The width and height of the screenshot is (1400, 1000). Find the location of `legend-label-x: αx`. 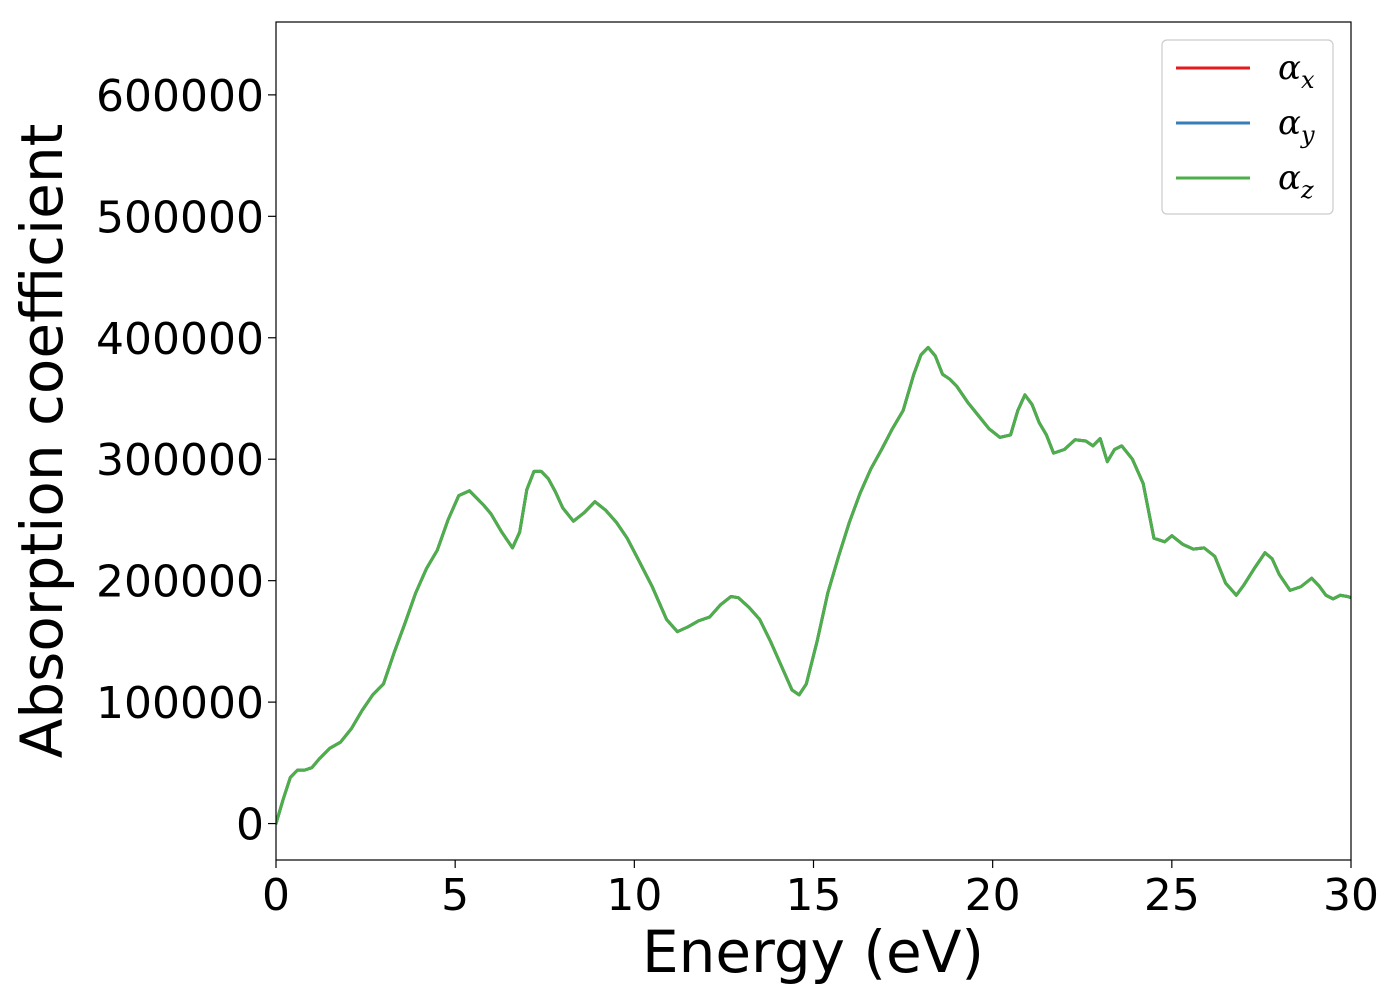

legend-label-x: αx is located at coordinates (1296, 71).